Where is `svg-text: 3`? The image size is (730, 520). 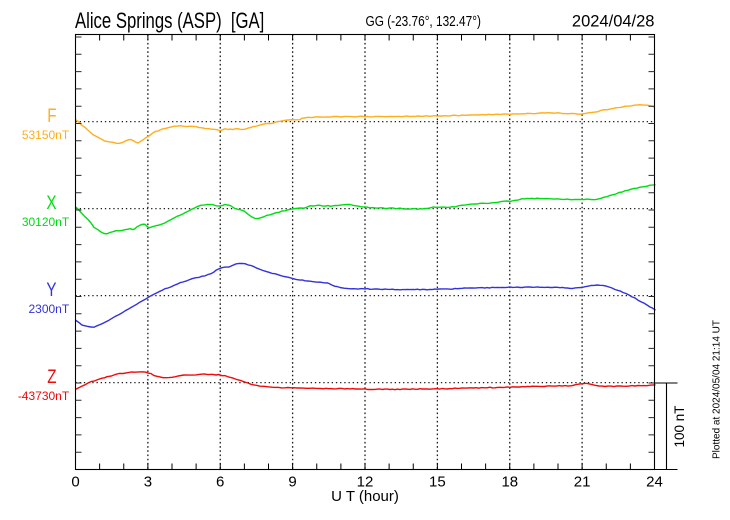
svg-text: 3 is located at coordinates (148, 482).